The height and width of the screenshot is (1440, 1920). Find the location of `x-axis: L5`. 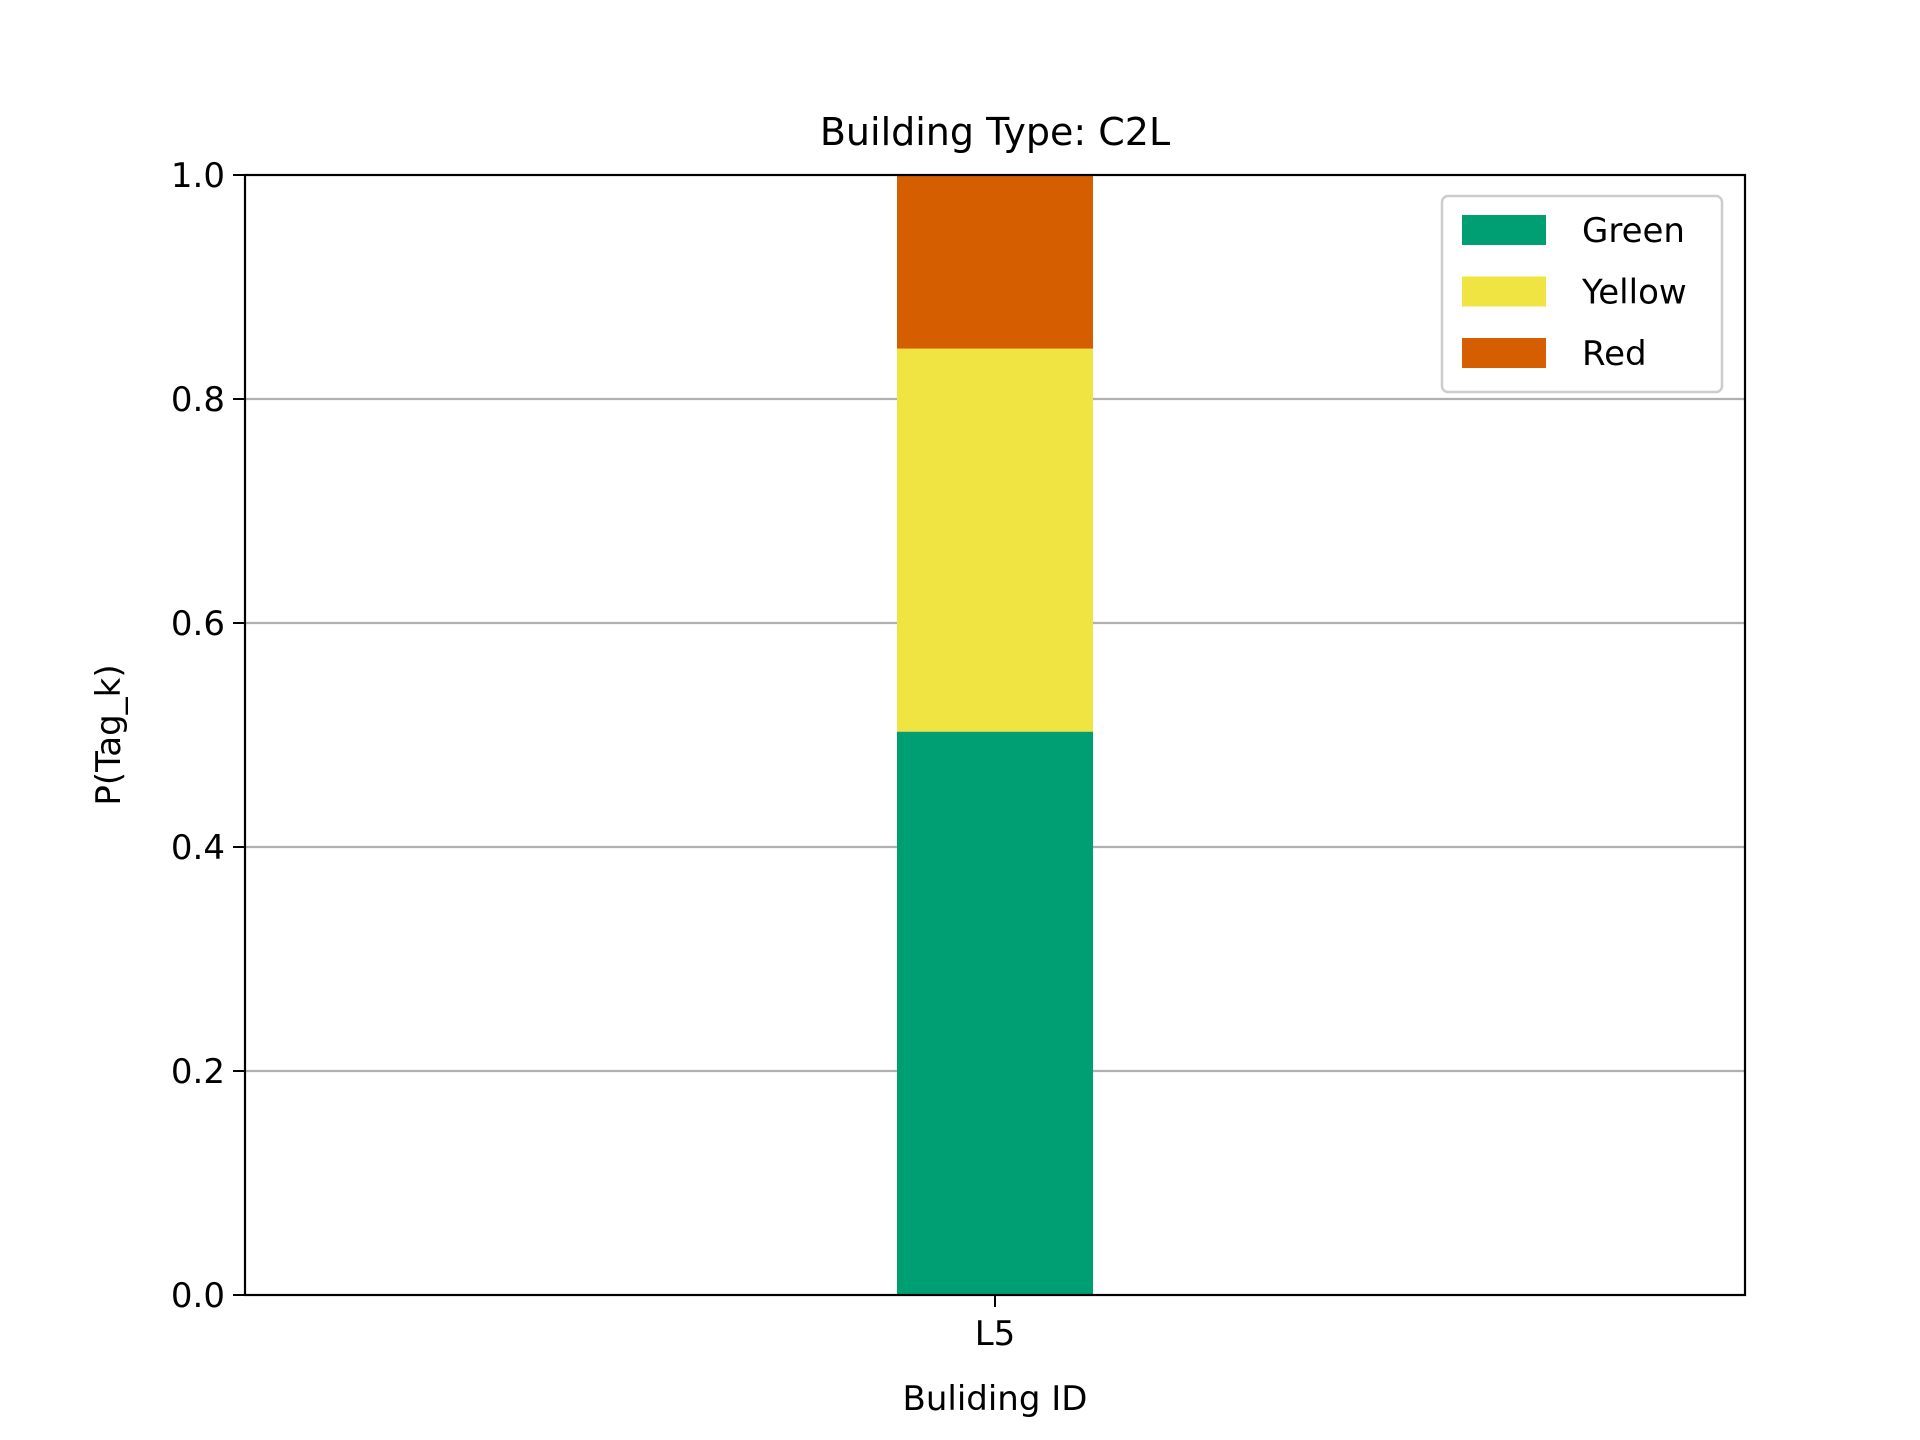

x-axis: L5 is located at coordinates (995, 1324).